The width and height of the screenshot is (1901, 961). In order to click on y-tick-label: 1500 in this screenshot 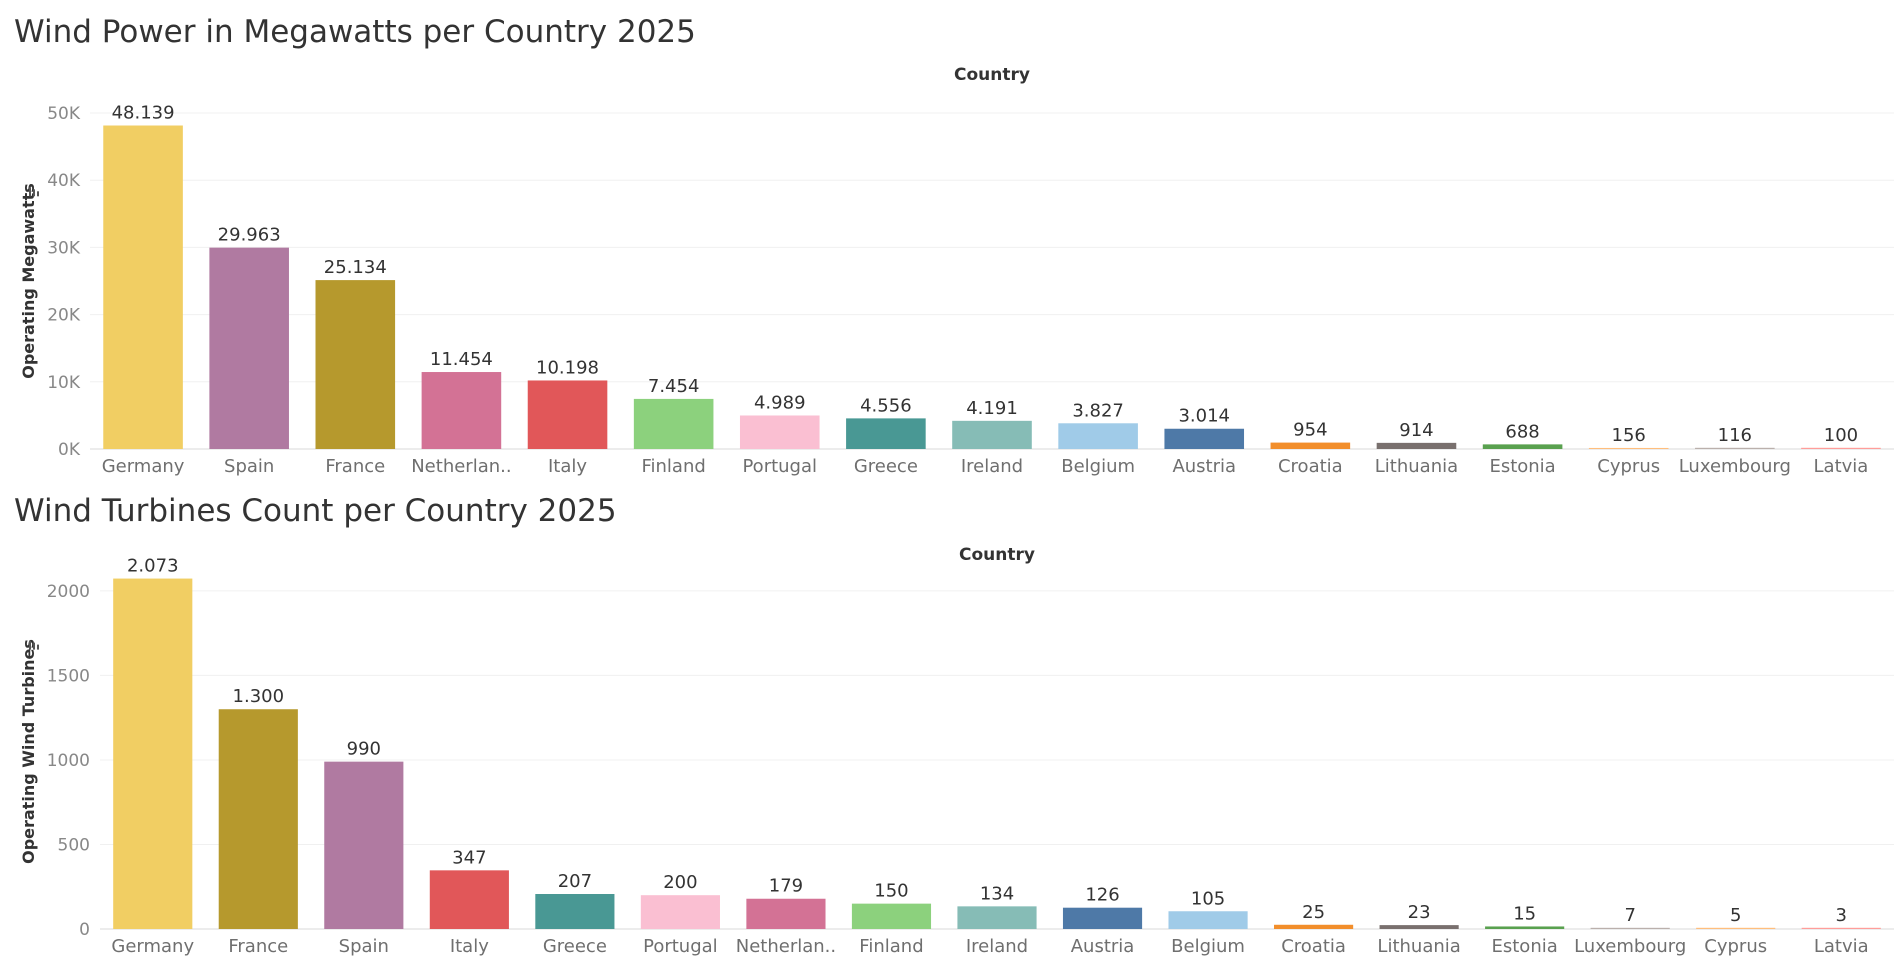, I will do `click(68, 676)`.